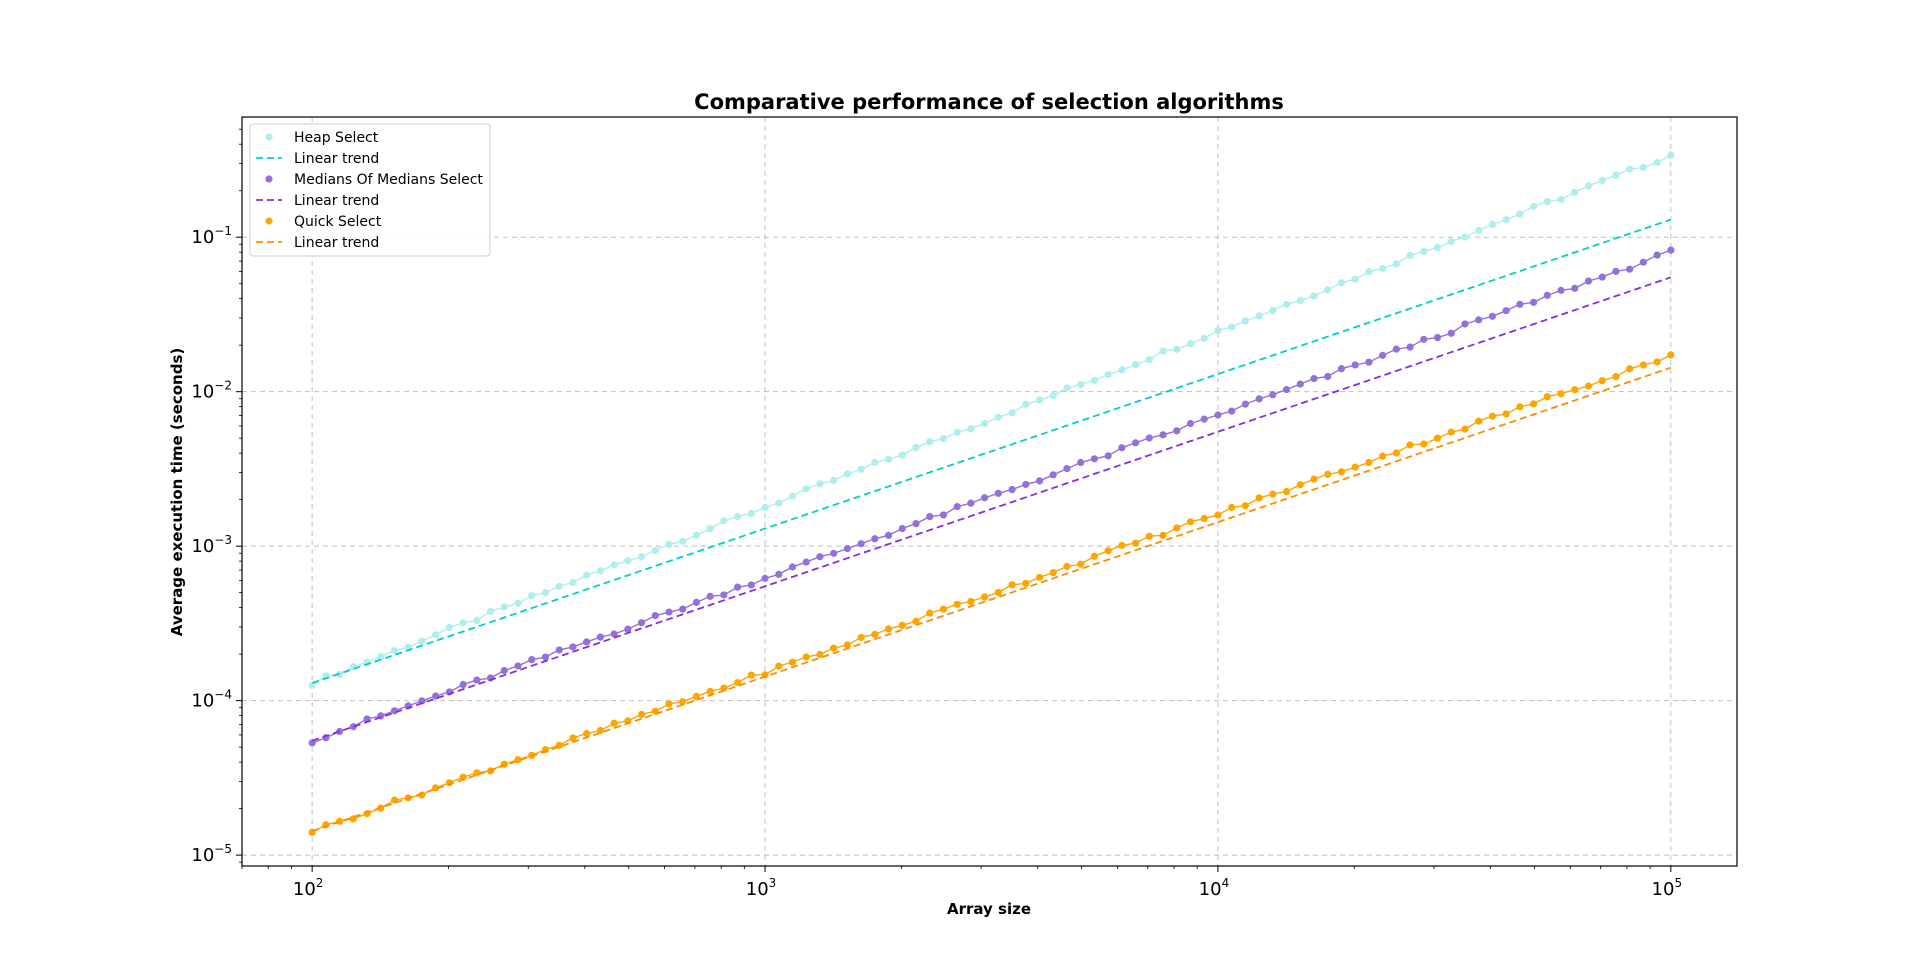 Image resolution: width=1920 pixels, height=967 pixels. What do you see at coordinates (338, 222) in the screenshot?
I see `legend-label: Quick Select` at bounding box center [338, 222].